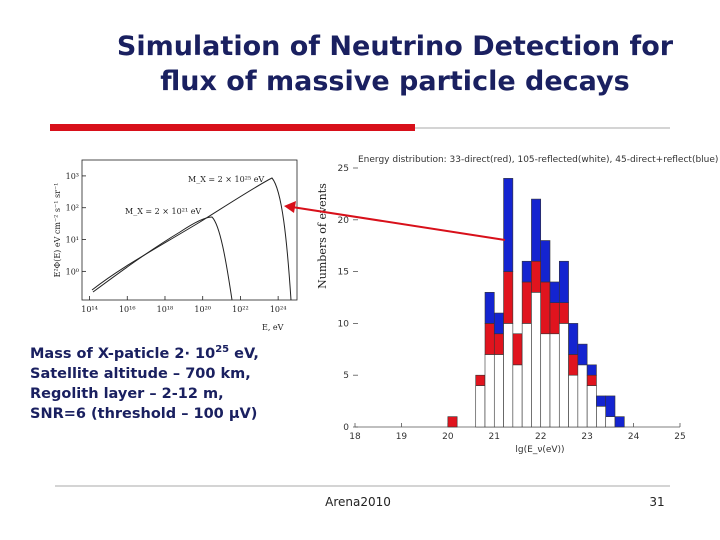  Describe the element at coordinates (57, 230) in the screenshot. I see `flux-y-label: E²Φ(E) eV cm⁻² s⁻¹ sr⁻¹` at that location.